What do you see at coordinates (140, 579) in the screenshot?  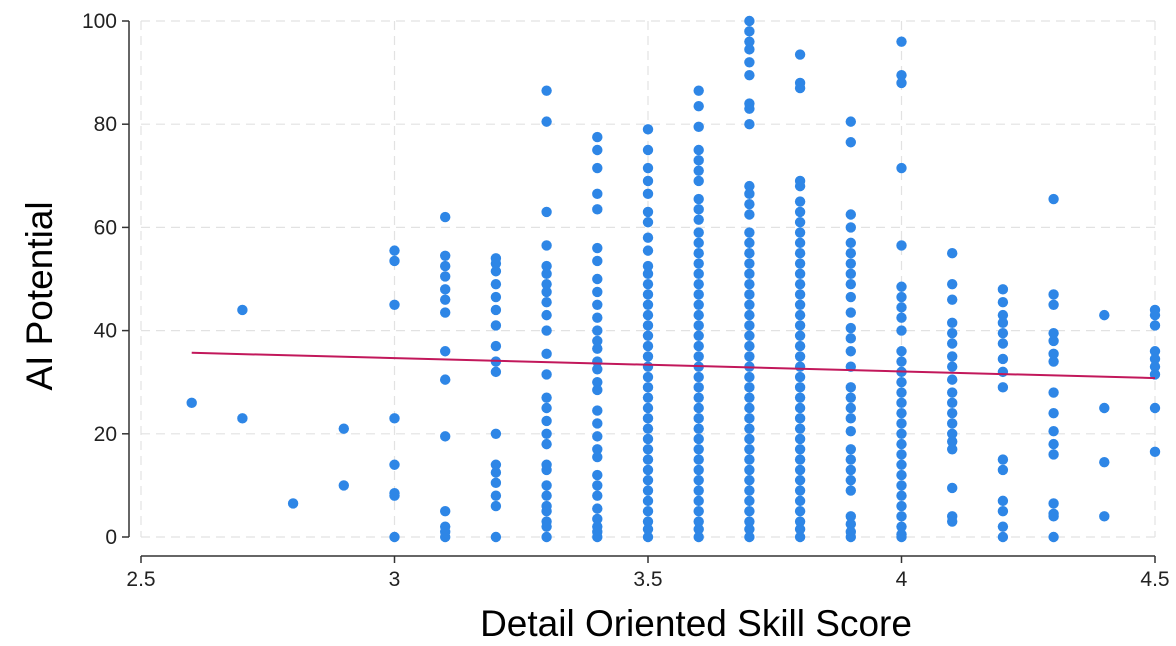 I see `x-tick-label: 2.5` at bounding box center [140, 579].